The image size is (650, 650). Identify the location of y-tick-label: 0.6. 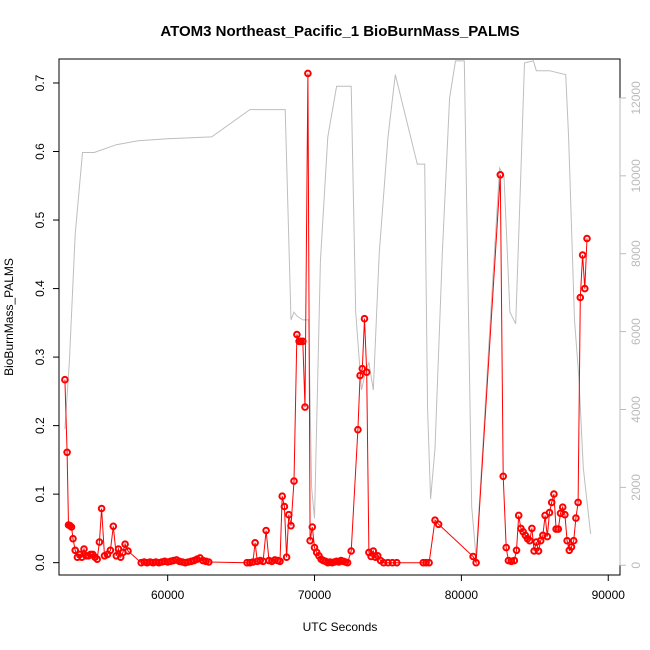
(40, 151).